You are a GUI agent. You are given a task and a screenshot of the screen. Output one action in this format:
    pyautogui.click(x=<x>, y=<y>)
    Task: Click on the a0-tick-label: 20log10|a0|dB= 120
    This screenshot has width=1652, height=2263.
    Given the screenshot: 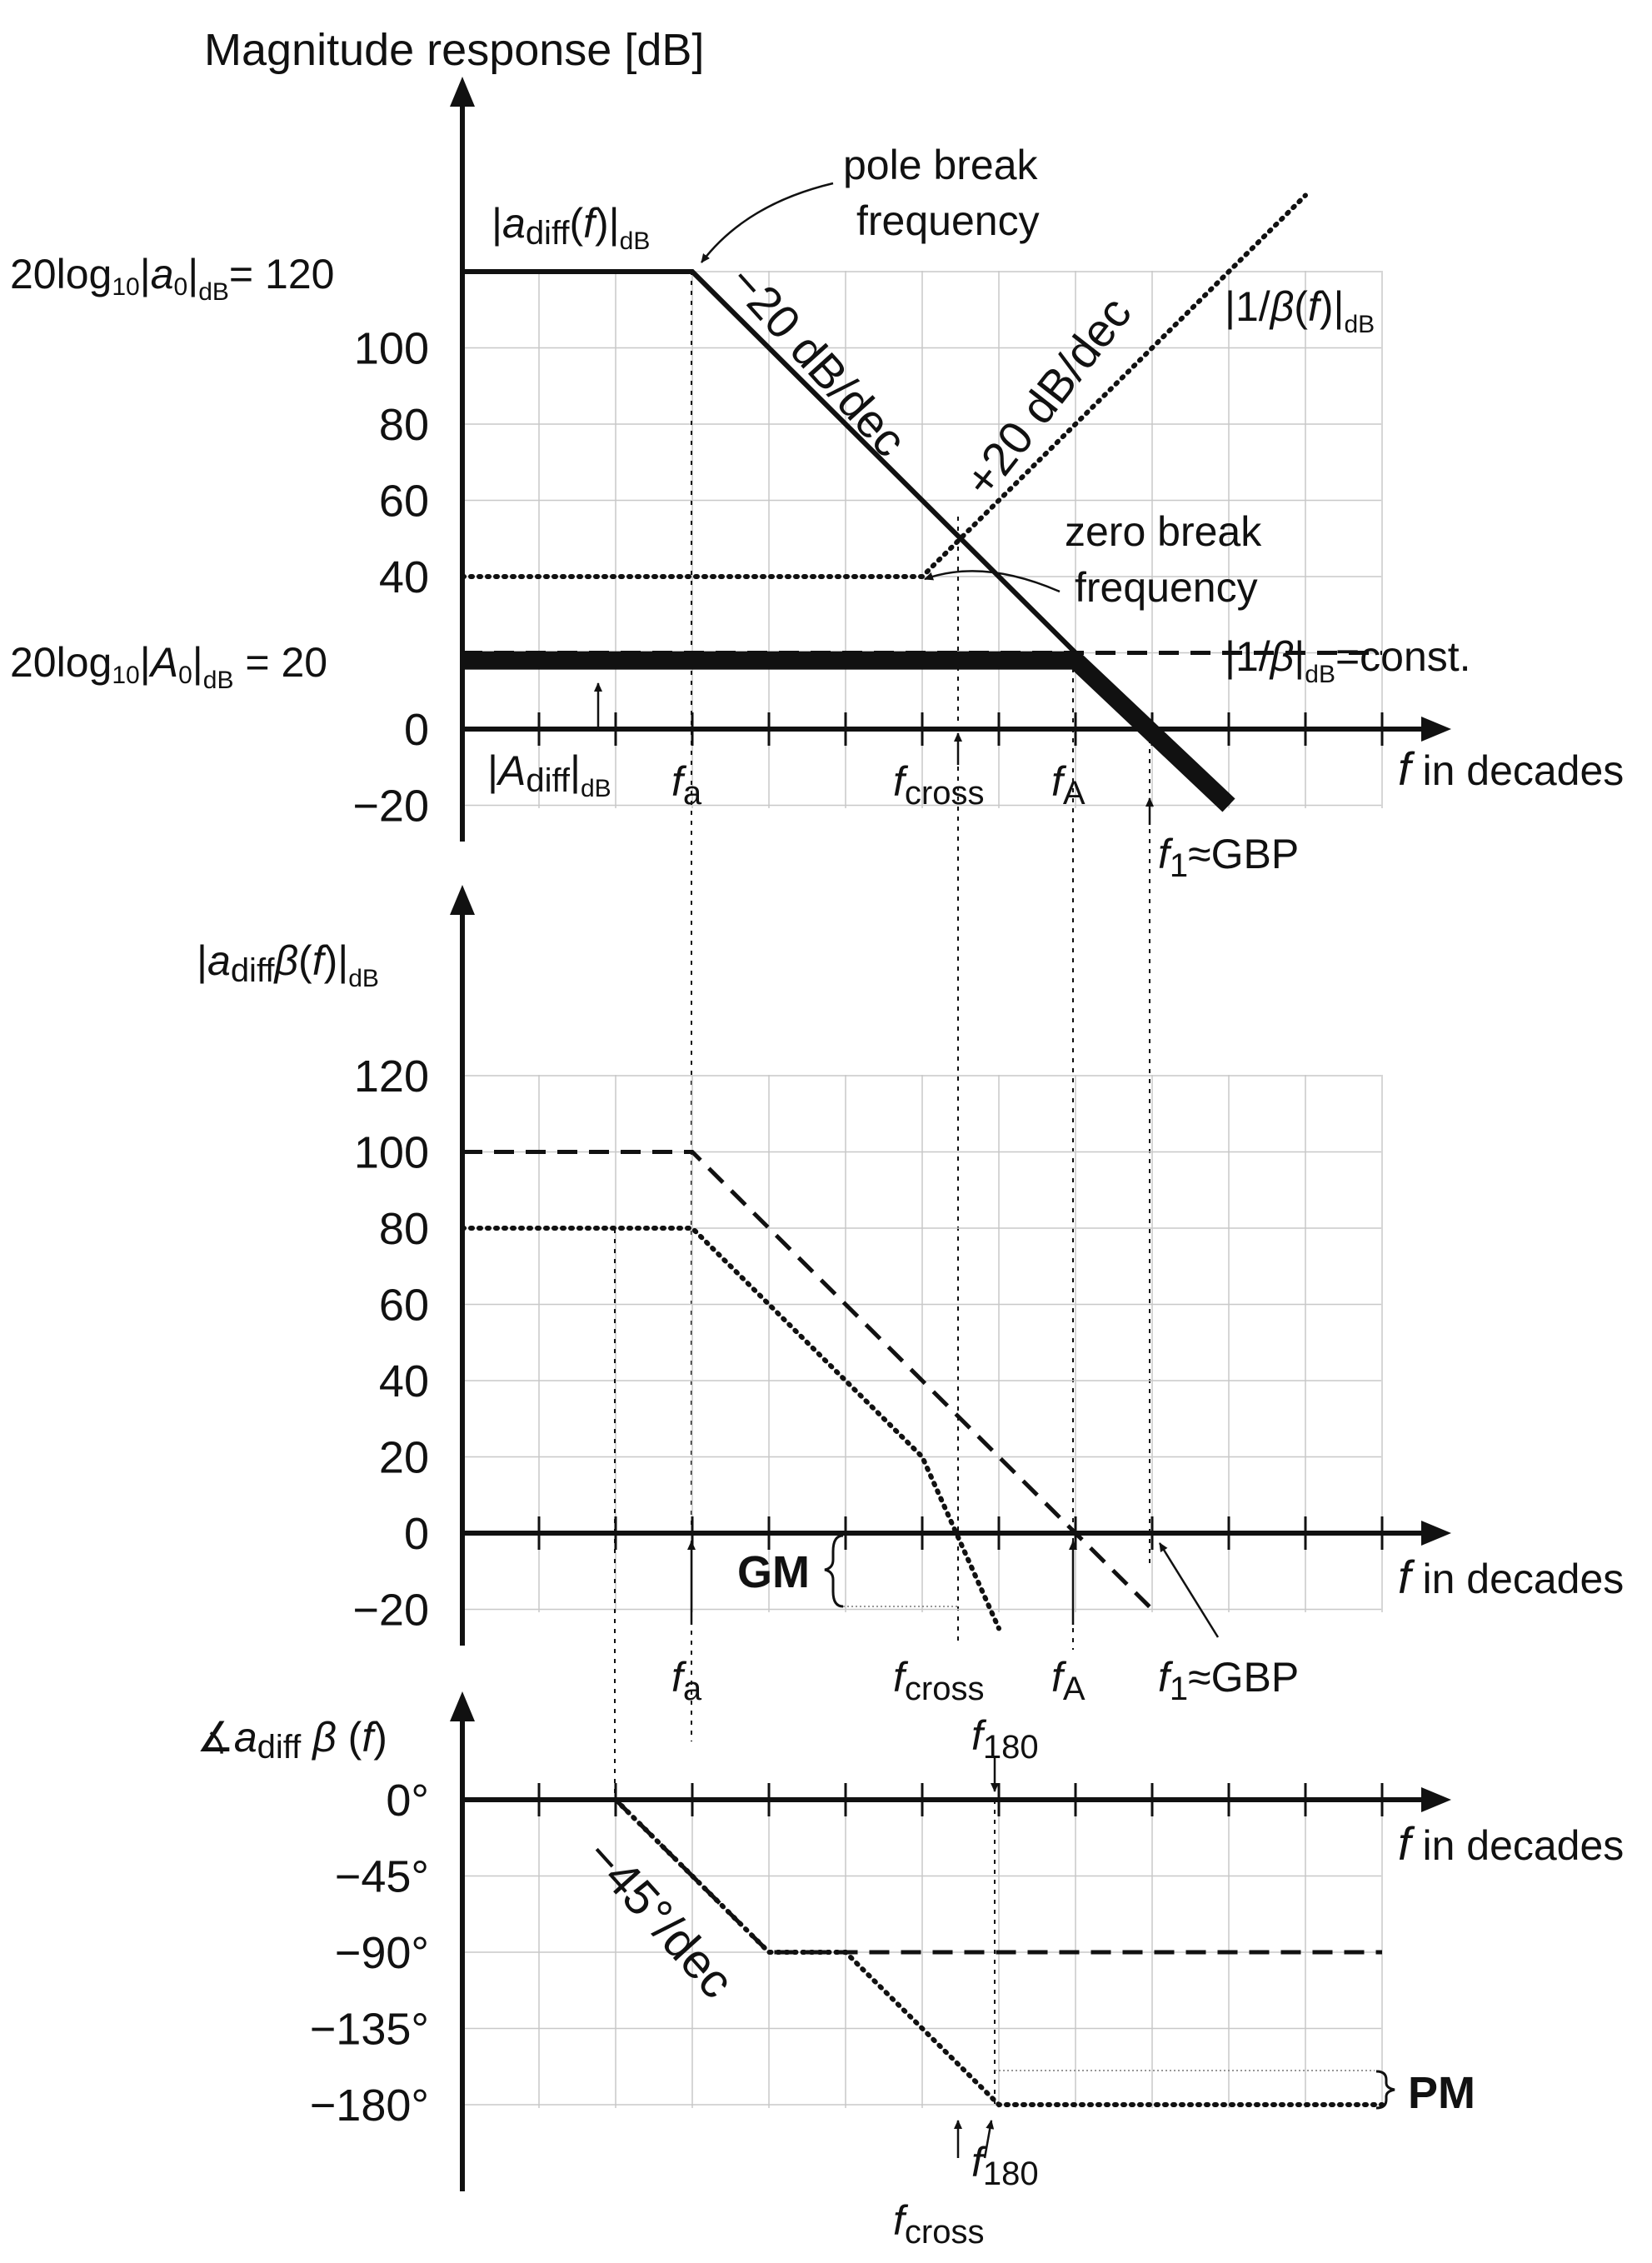 What is the action you would take?
    pyautogui.click(x=172, y=279)
    